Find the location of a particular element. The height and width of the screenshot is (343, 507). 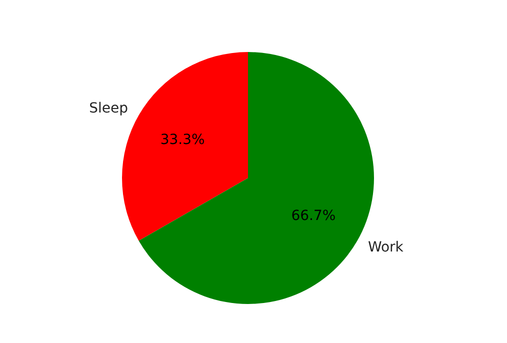

data-label: 33.3% is located at coordinates (182, 140).